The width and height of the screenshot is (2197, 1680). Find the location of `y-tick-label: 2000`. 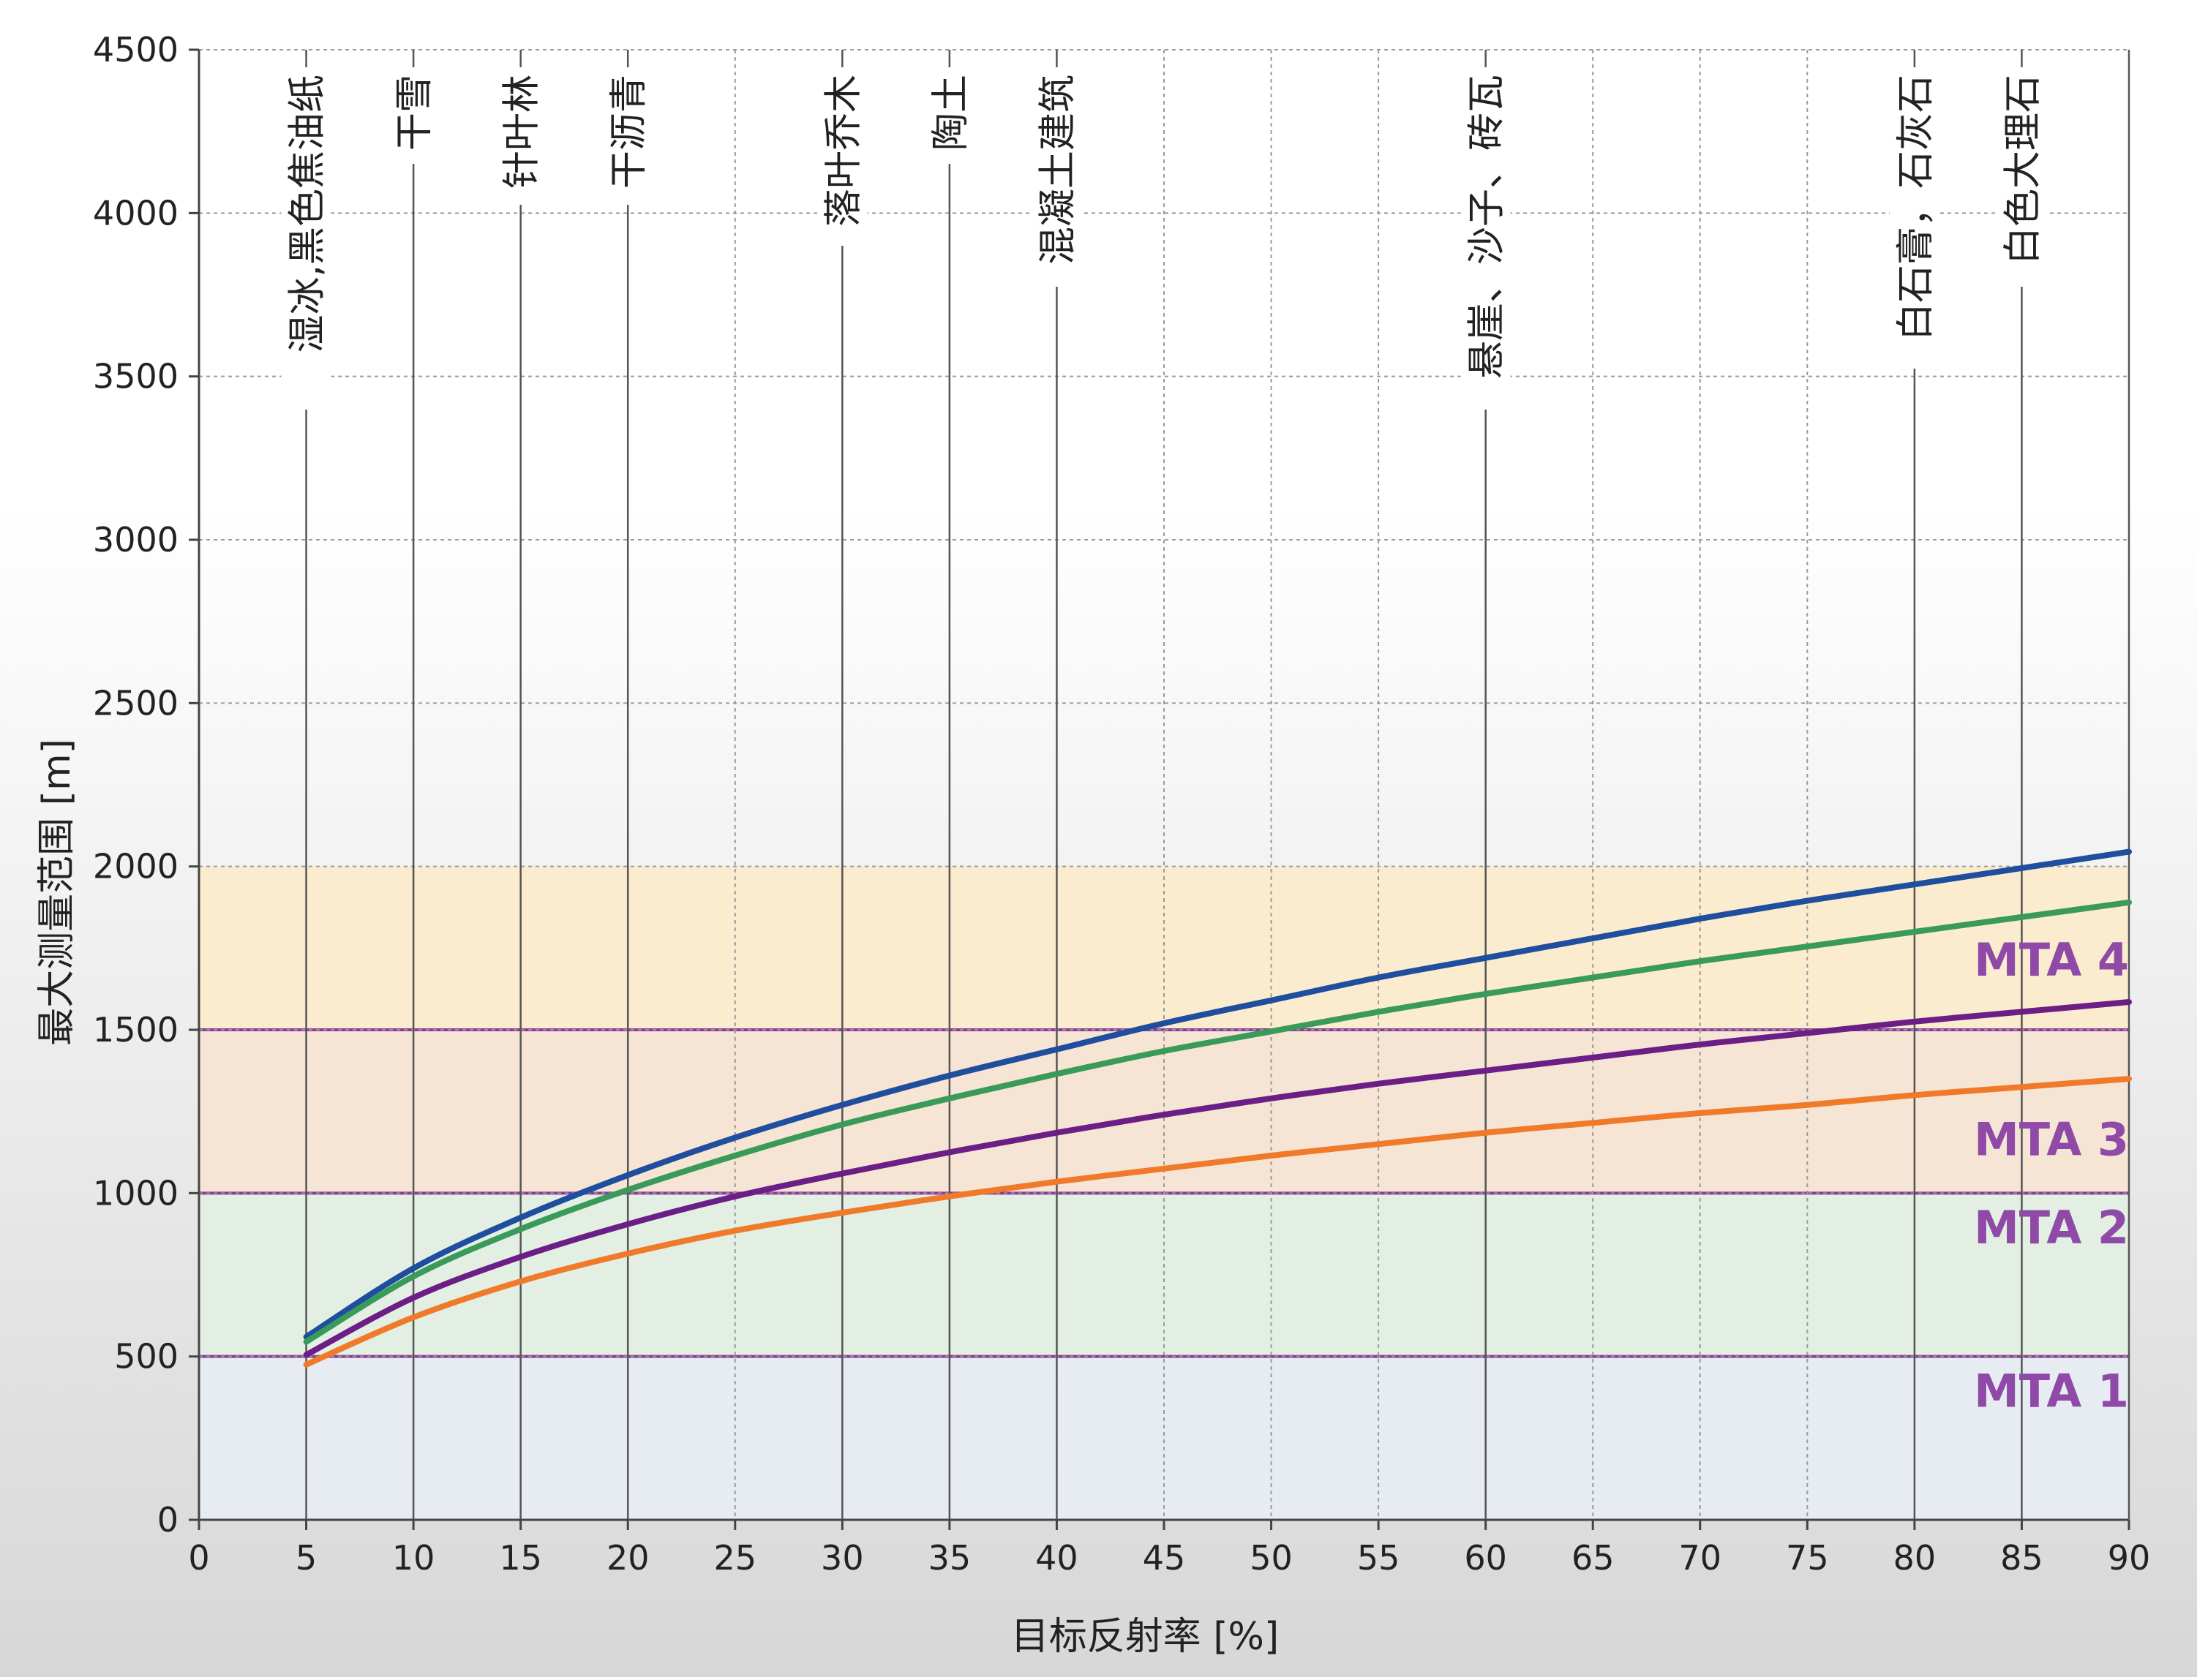

y-tick-label: 2000 is located at coordinates (136, 867).